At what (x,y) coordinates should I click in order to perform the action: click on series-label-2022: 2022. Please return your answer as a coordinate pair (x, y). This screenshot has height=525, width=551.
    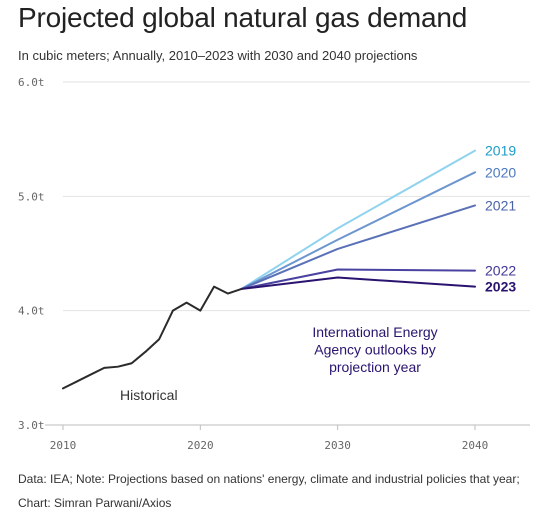
    Looking at the image, I should click on (500, 271).